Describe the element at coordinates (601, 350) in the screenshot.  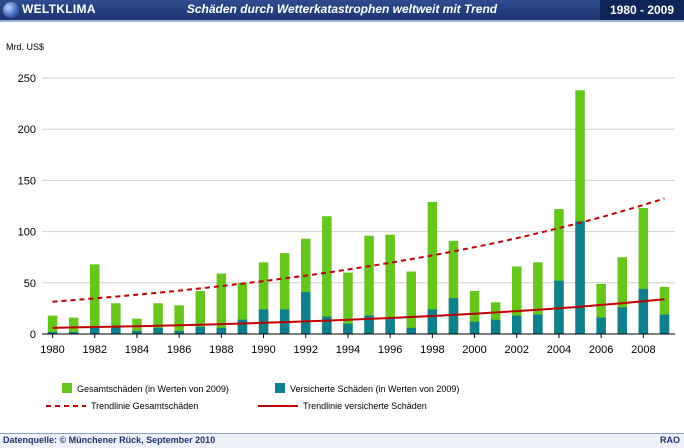
I see `x-tick-label: 2006` at that location.